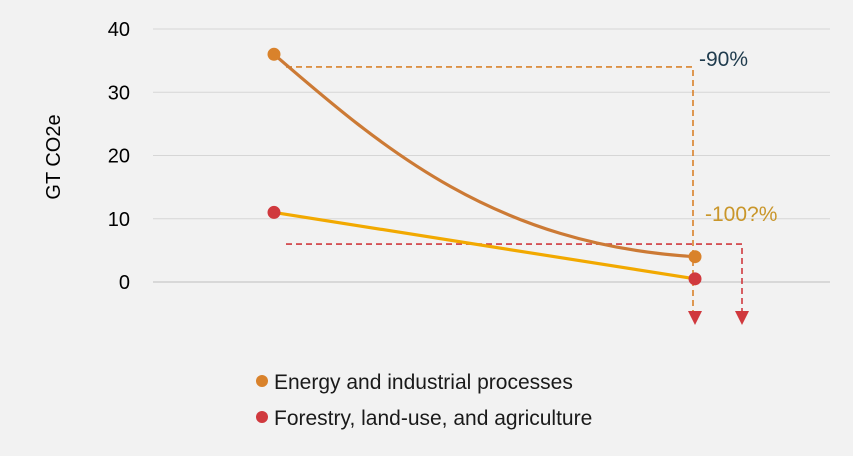 The width and height of the screenshot is (853, 456). What do you see at coordinates (119, 93) in the screenshot?
I see `y-tick-label: 30` at bounding box center [119, 93].